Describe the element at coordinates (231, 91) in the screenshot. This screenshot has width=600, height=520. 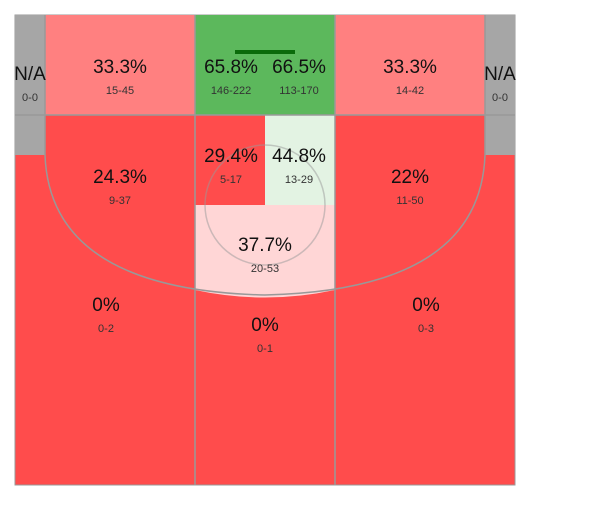
I see `zone-record: 146-222` at that location.